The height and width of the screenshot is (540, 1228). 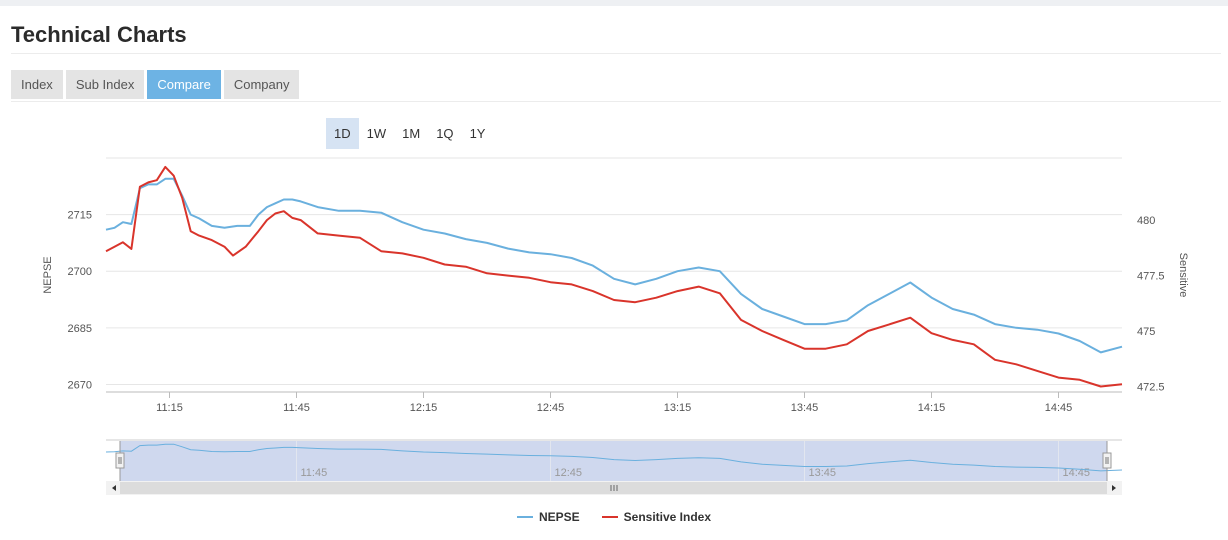 What do you see at coordinates (48, 274) in the screenshot?
I see `y-left-axis-title: NEPSE` at bounding box center [48, 274].